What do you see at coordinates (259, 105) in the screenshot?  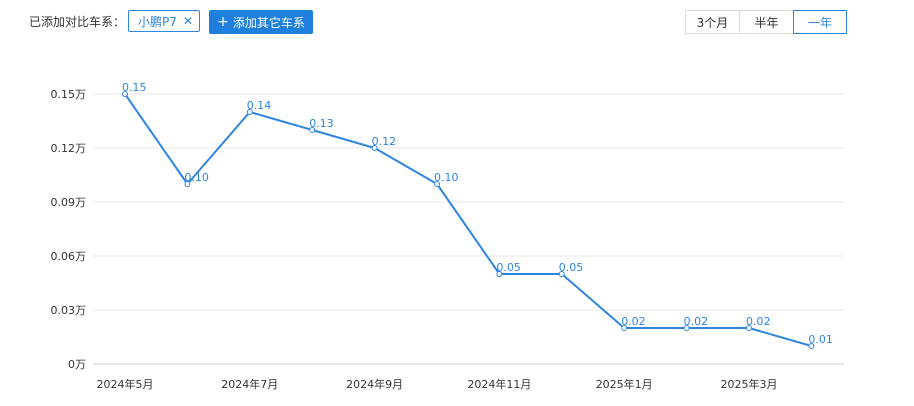 I see `data-label: 0.14` at bounding box center [259, 105].